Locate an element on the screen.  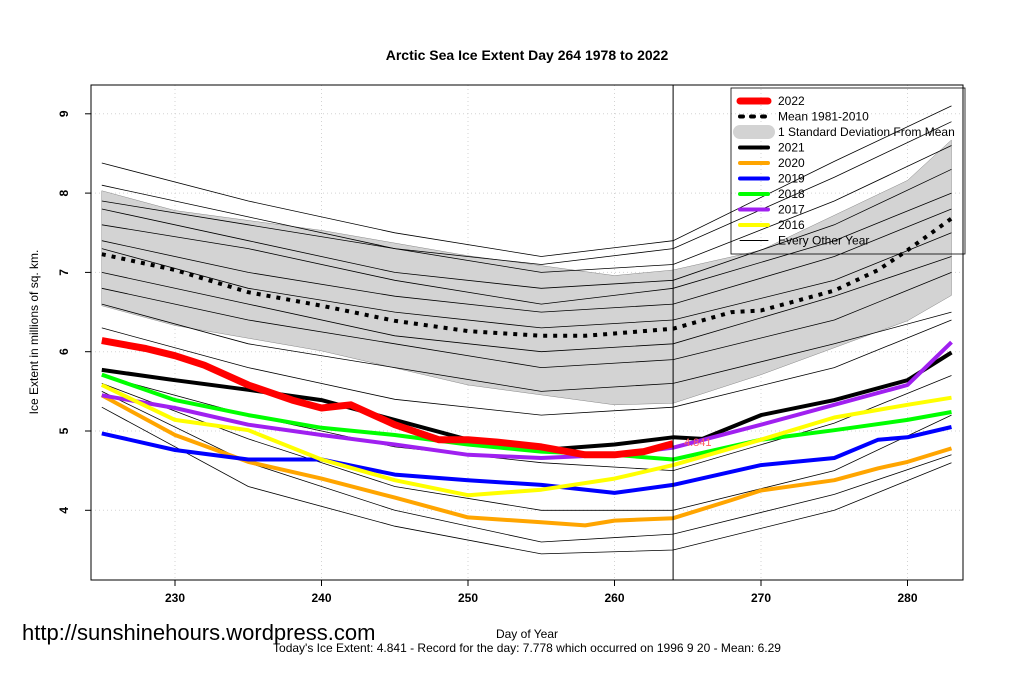
legend-label: 2020 is located at coordinates (791, 163).